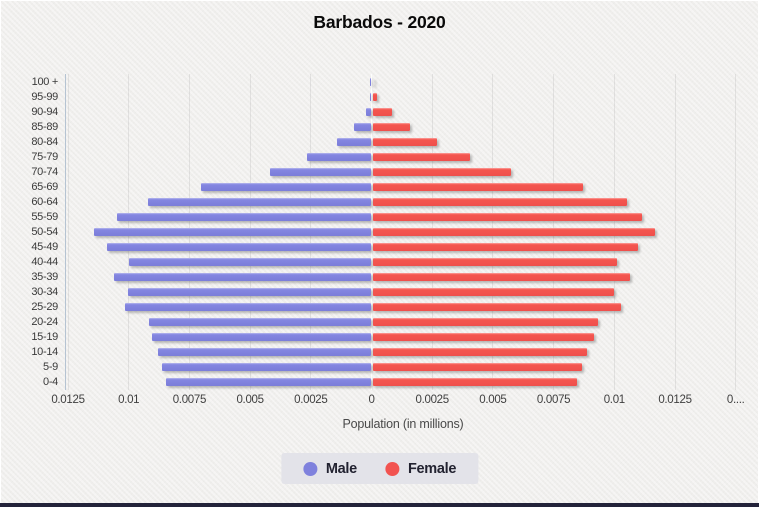 This screenshot has width=759, height=508. I want to click on male-legend-marker-icon, so click(309, 468).